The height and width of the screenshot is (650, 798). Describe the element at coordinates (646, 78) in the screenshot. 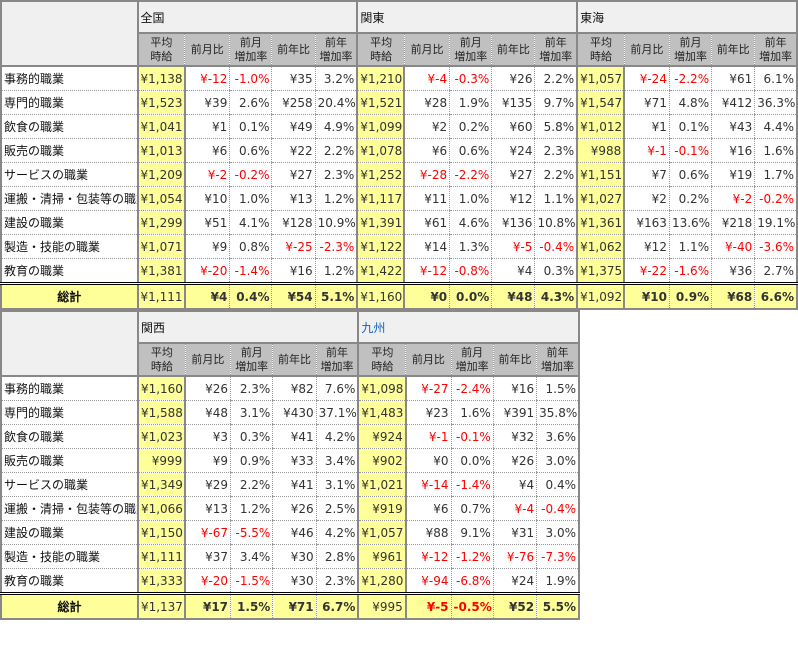

I see `value-cell: ¥-24` at that location.